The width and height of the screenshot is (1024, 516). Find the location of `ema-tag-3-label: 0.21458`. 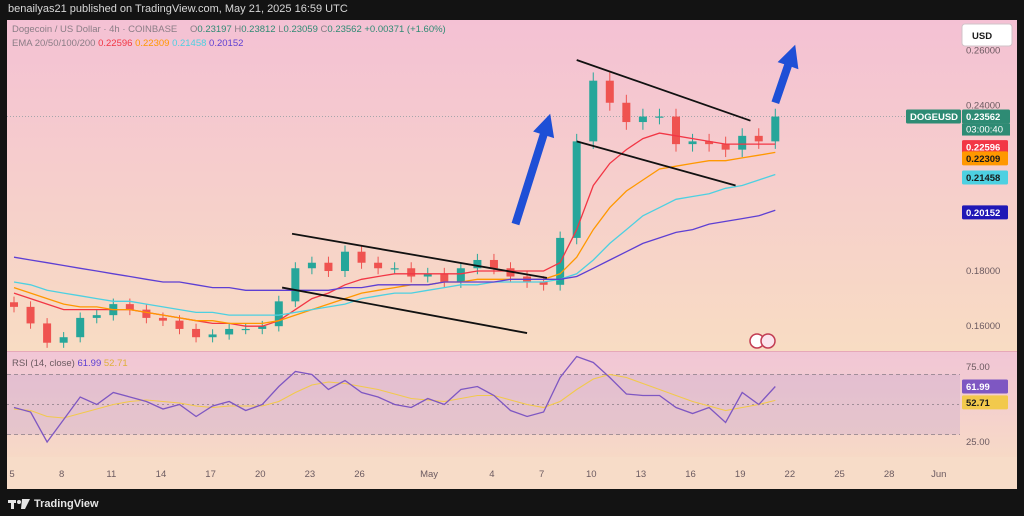

ema-tag-3-label: 0.21458 is located at coordinates (983, 178).